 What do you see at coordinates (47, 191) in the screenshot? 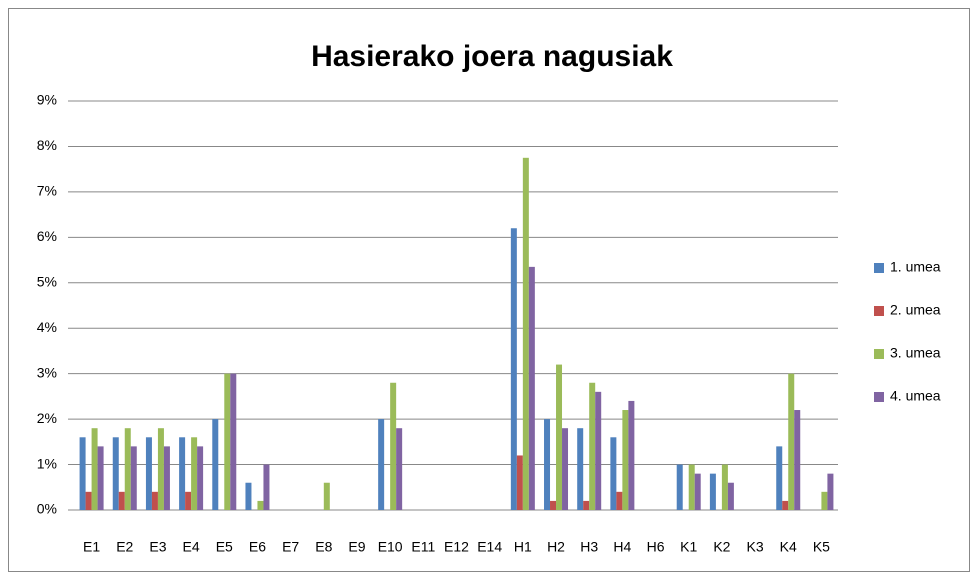
I see `y-tick-label: 7%` at bounding box center [47, 191].